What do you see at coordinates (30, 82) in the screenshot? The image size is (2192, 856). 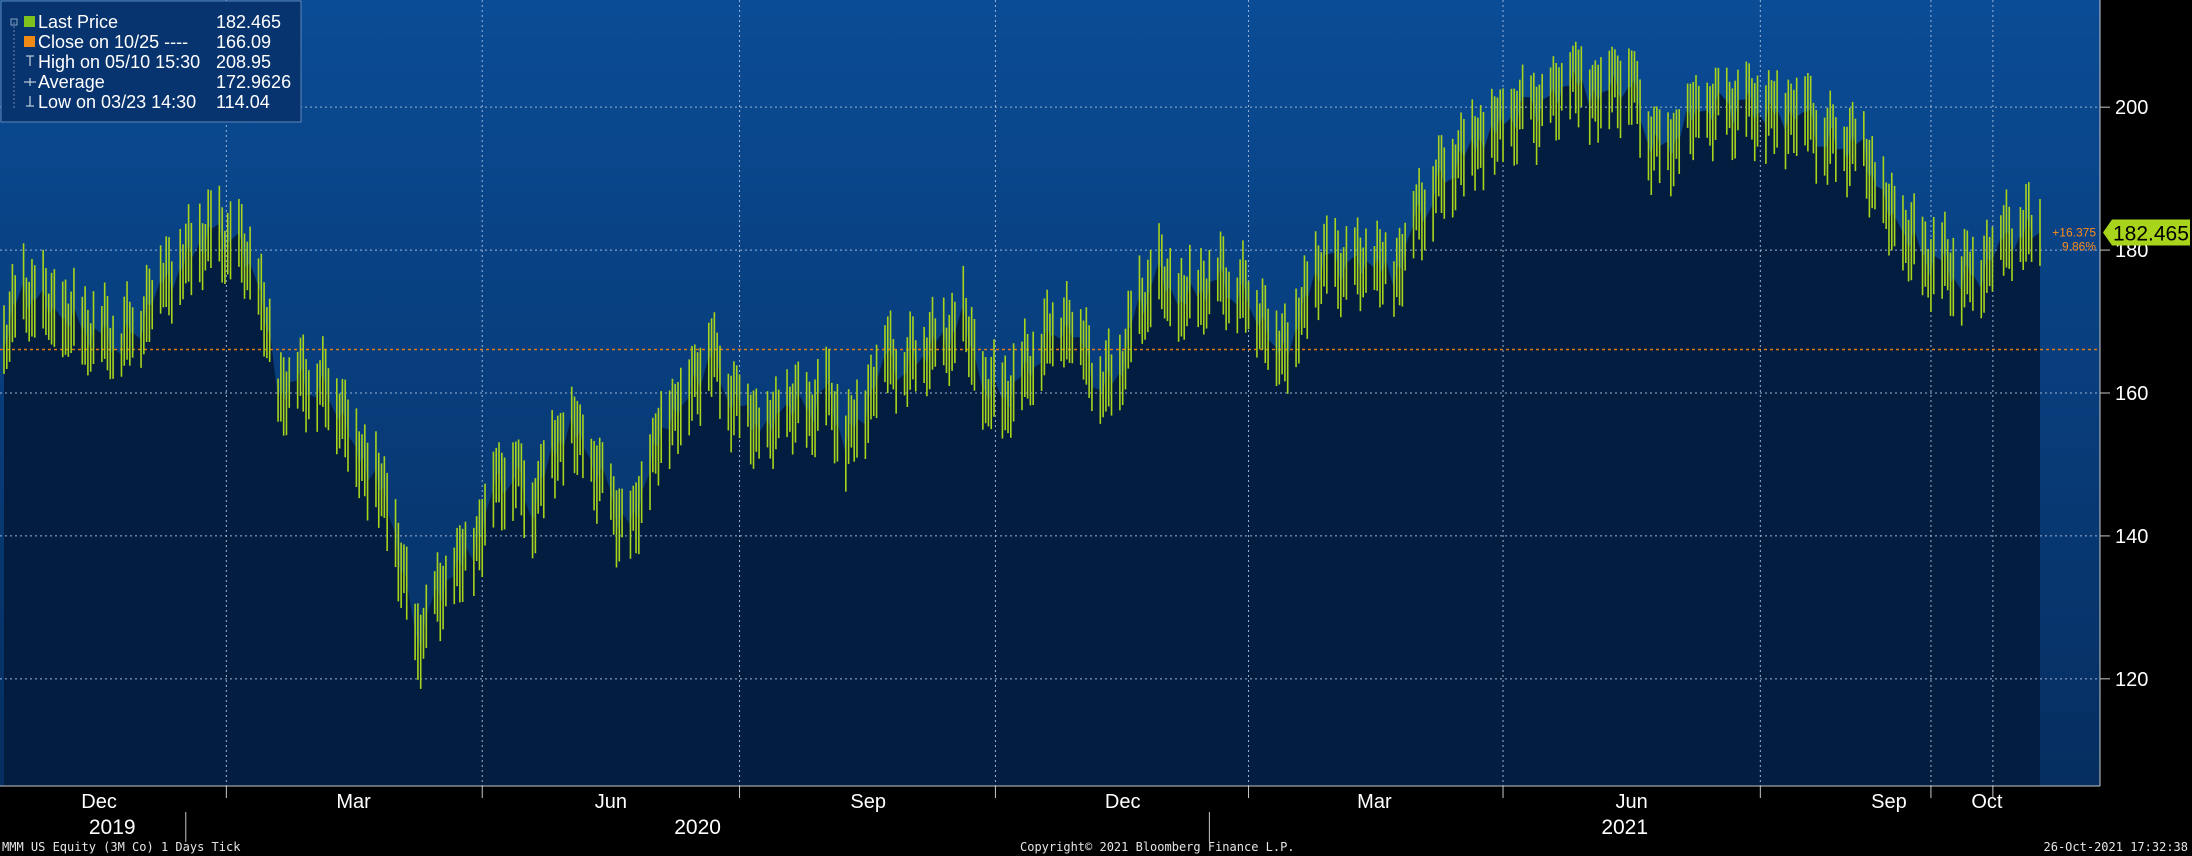 I see `legend-marker-average` at bounding box center [30, 82].